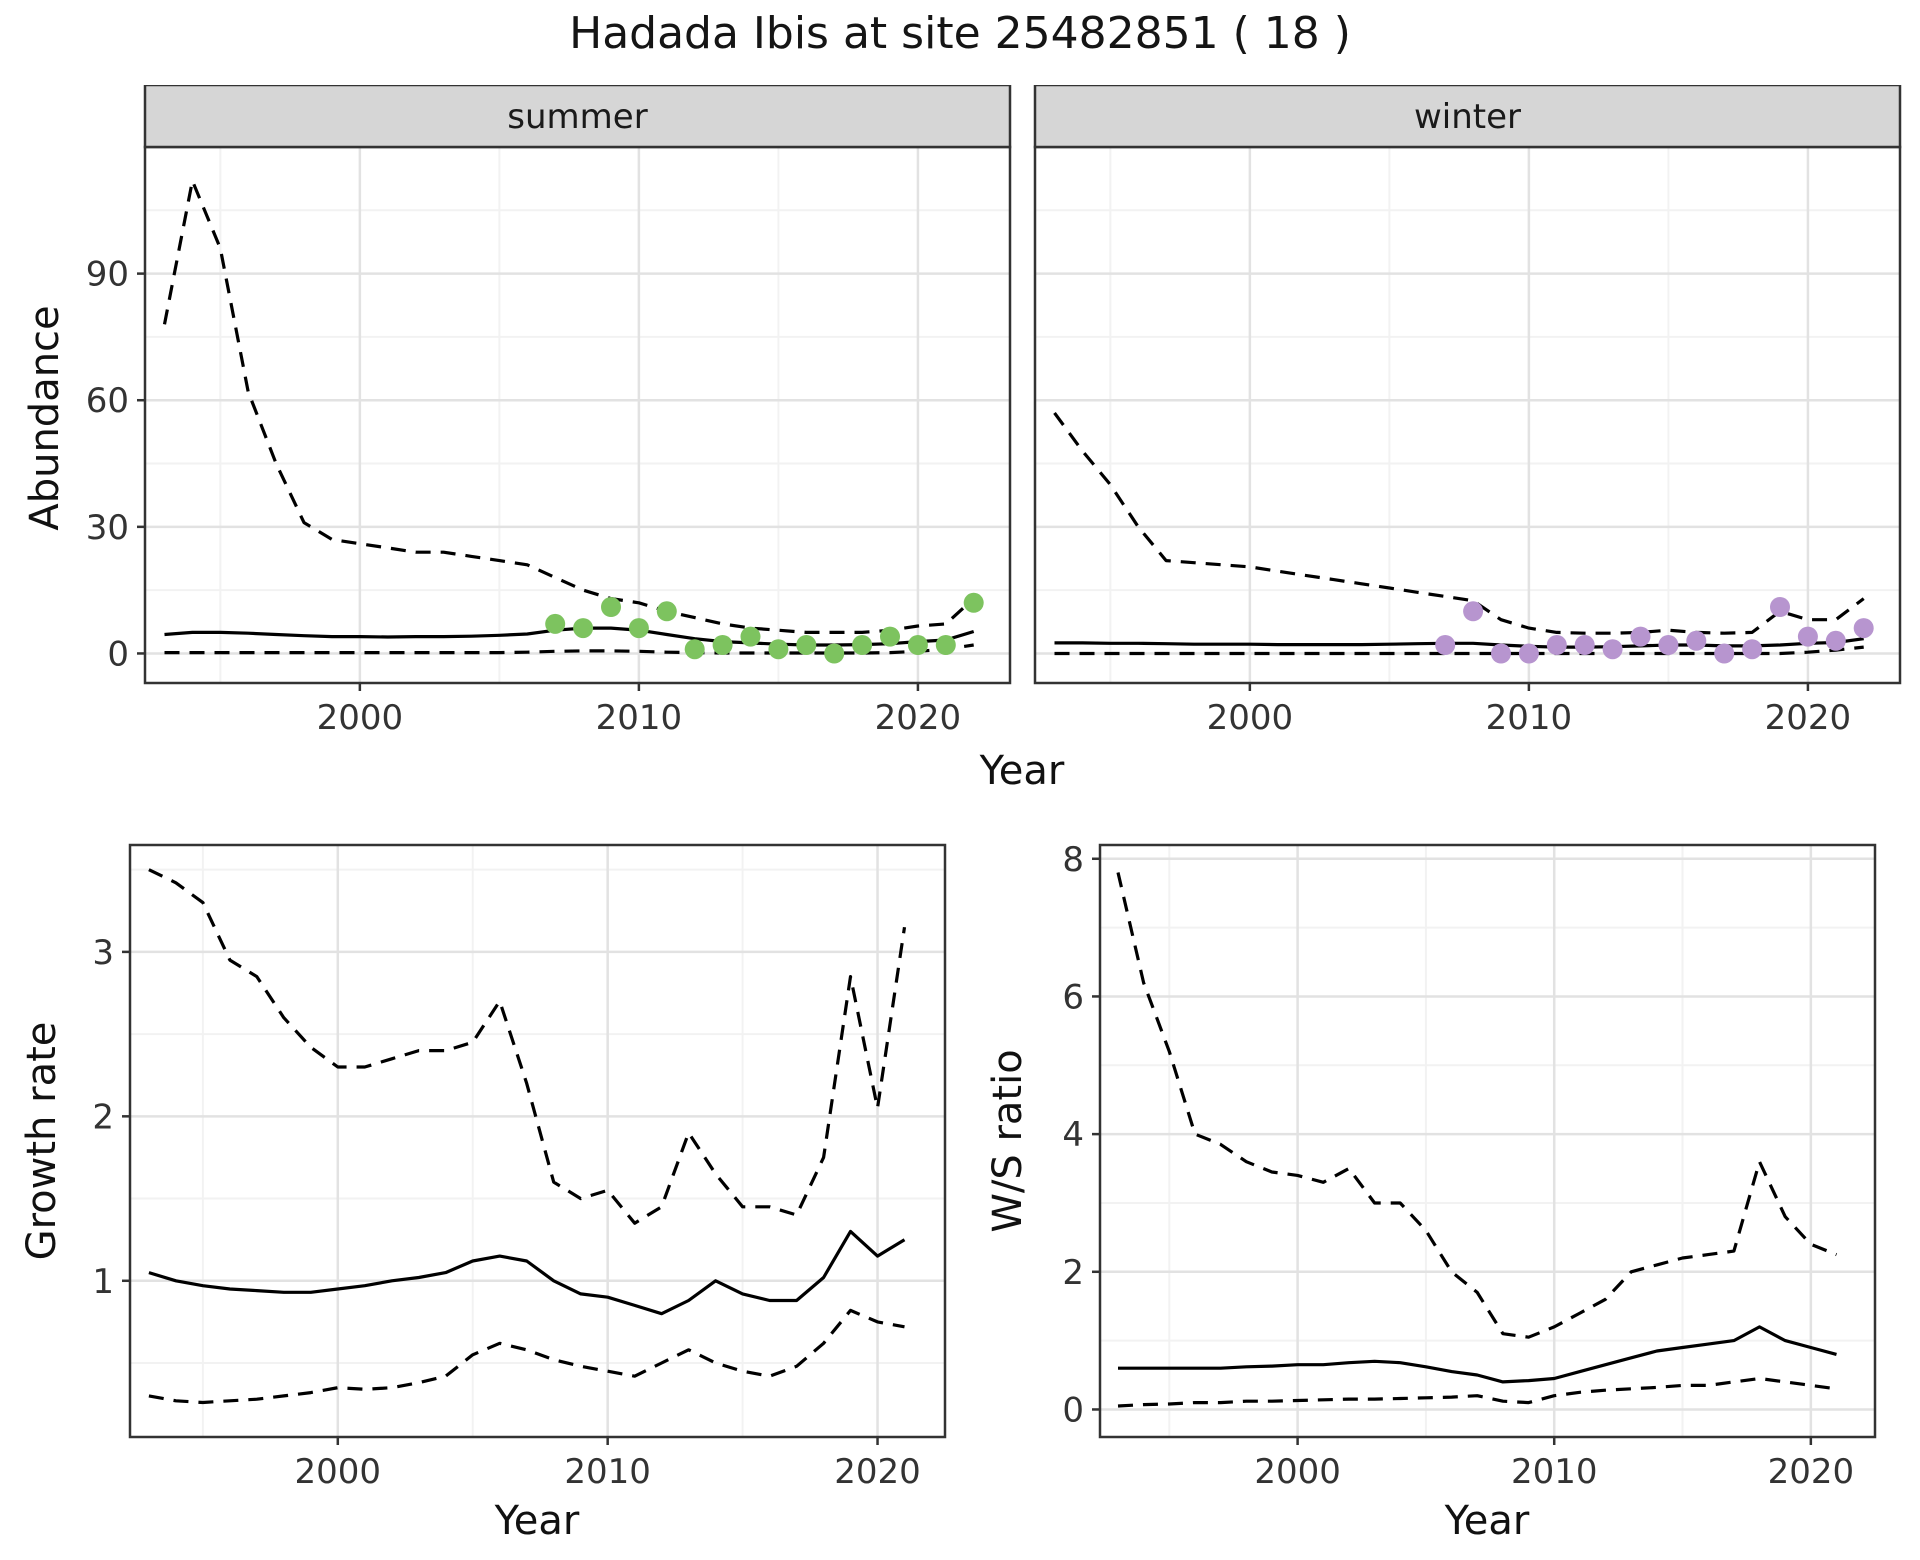  What do you see at coordinates (960, 33) in the screenshot?
I see `page-title: Hadada Ibis at site 25482851 ( 18 )` at bounding box center [960, 33].